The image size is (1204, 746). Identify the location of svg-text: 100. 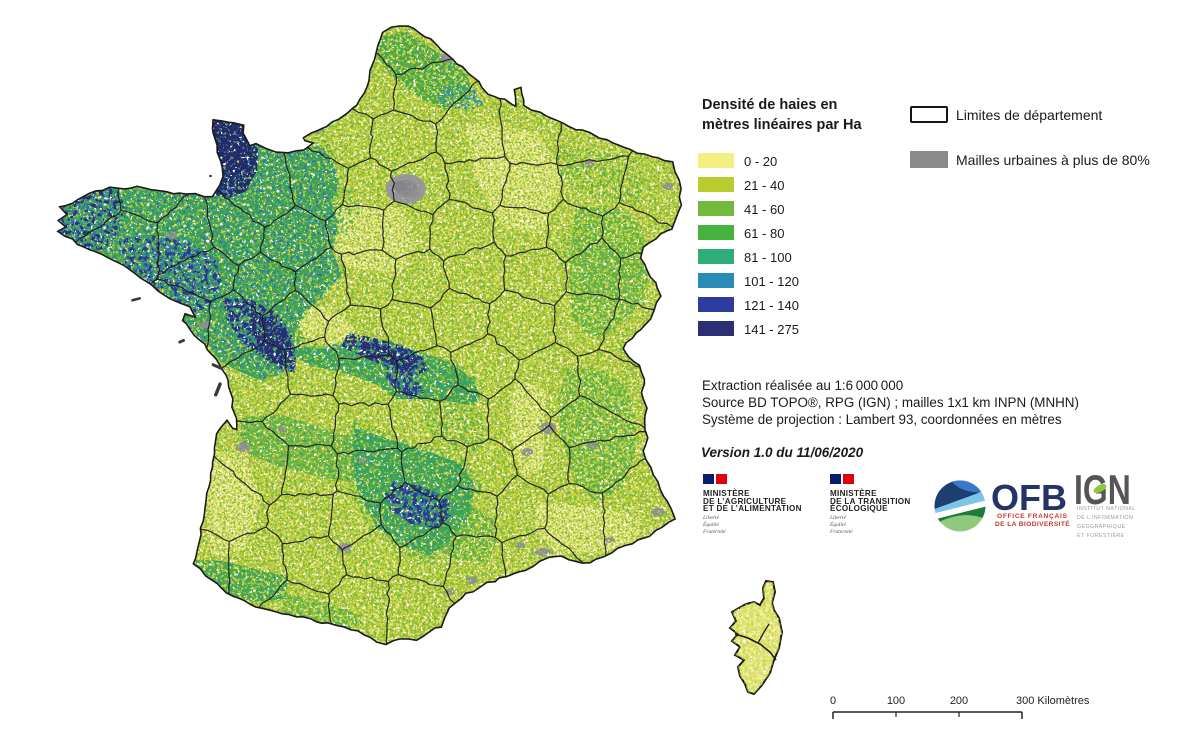
(896, 701).